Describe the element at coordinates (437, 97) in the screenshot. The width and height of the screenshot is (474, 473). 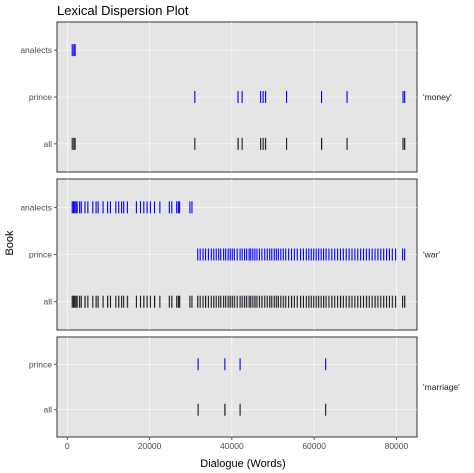
I see `facet-strip-label: 'money'` at that location.